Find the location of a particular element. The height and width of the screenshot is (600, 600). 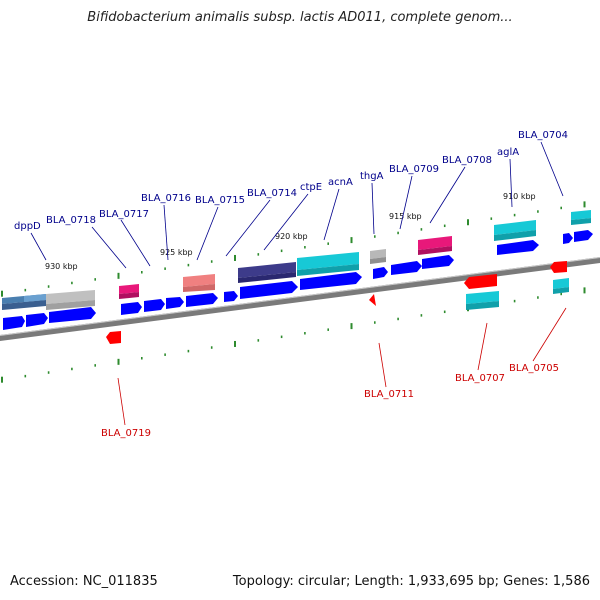

gene-arrow-acnA is located at coordinates (331, 281).